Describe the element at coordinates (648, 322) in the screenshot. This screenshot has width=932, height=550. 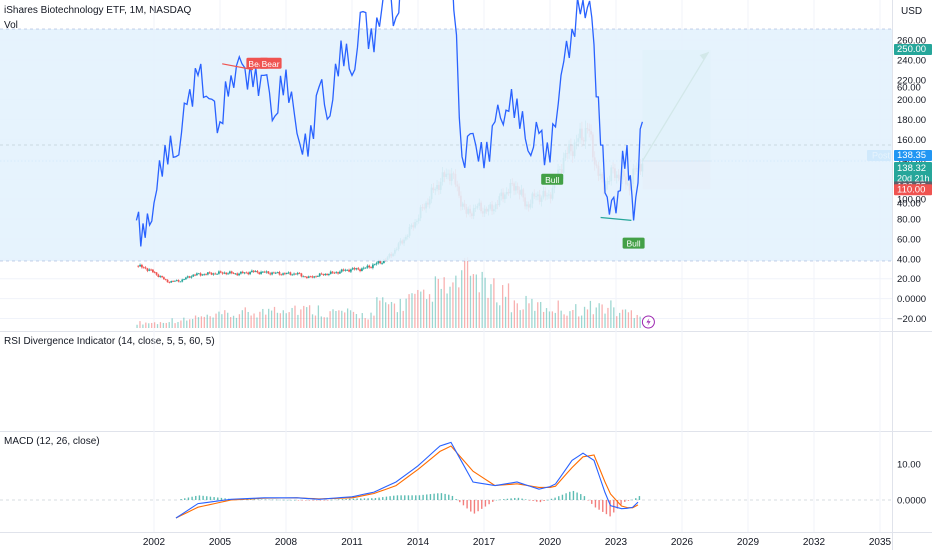
I see `lightning-icon` at that location.